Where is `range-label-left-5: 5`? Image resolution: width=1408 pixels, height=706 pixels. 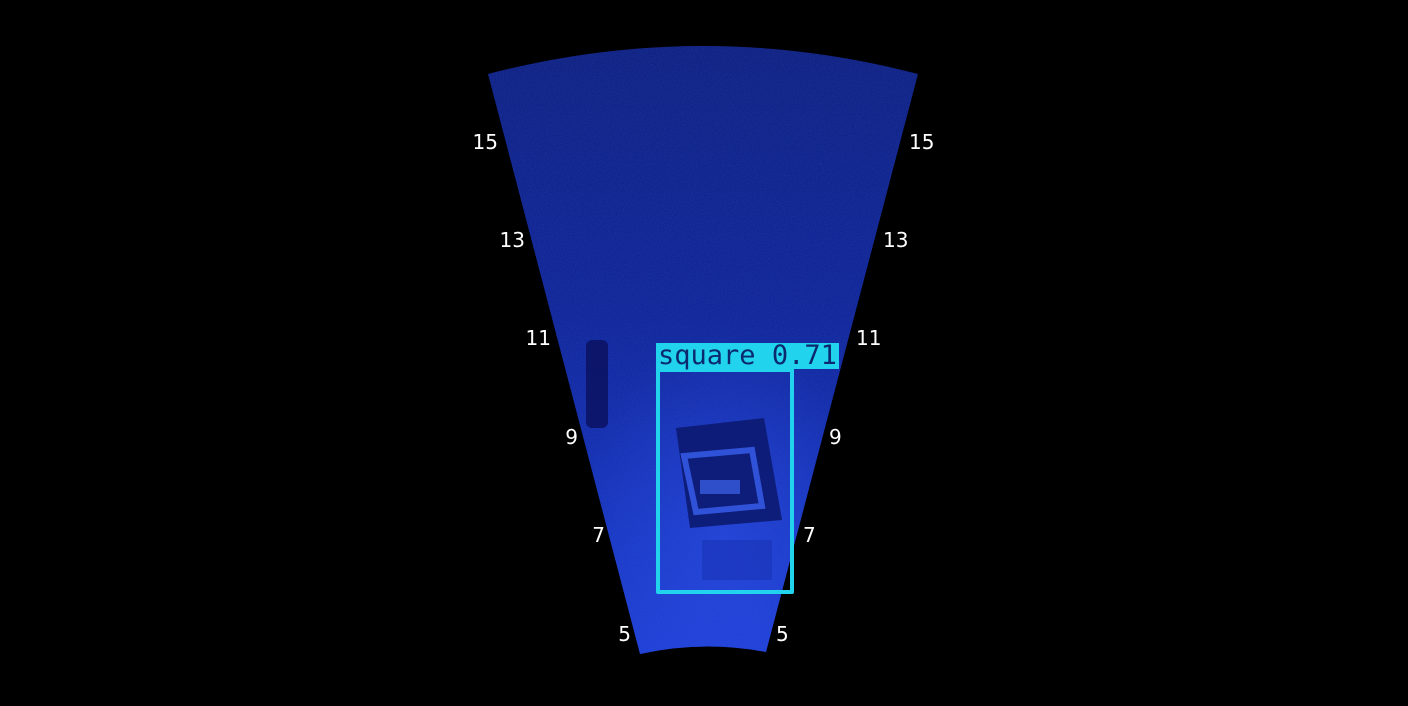 range-label-left-5: 5 is located at coordinates (624, 634).